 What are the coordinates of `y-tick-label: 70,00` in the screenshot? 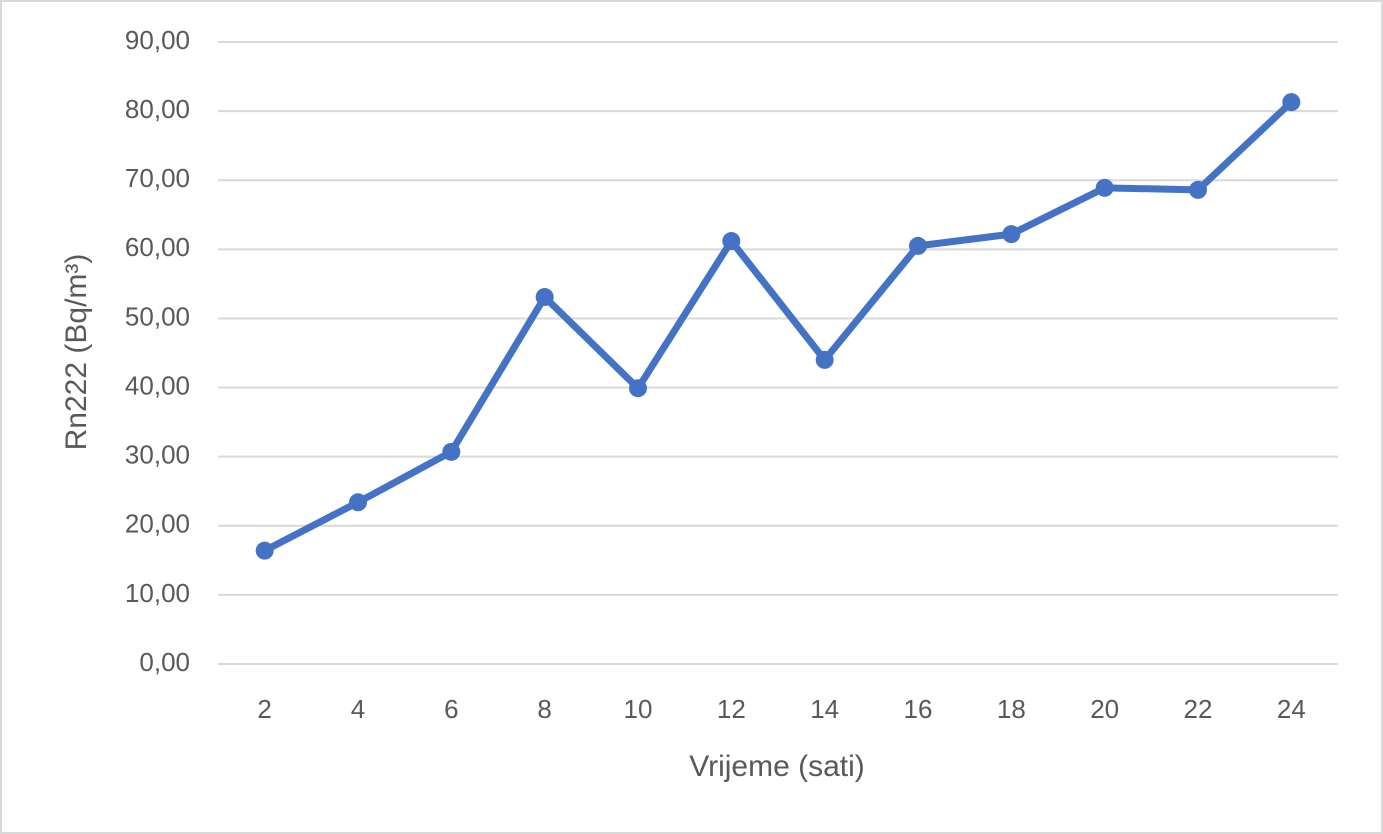 It's located at (157, 178).